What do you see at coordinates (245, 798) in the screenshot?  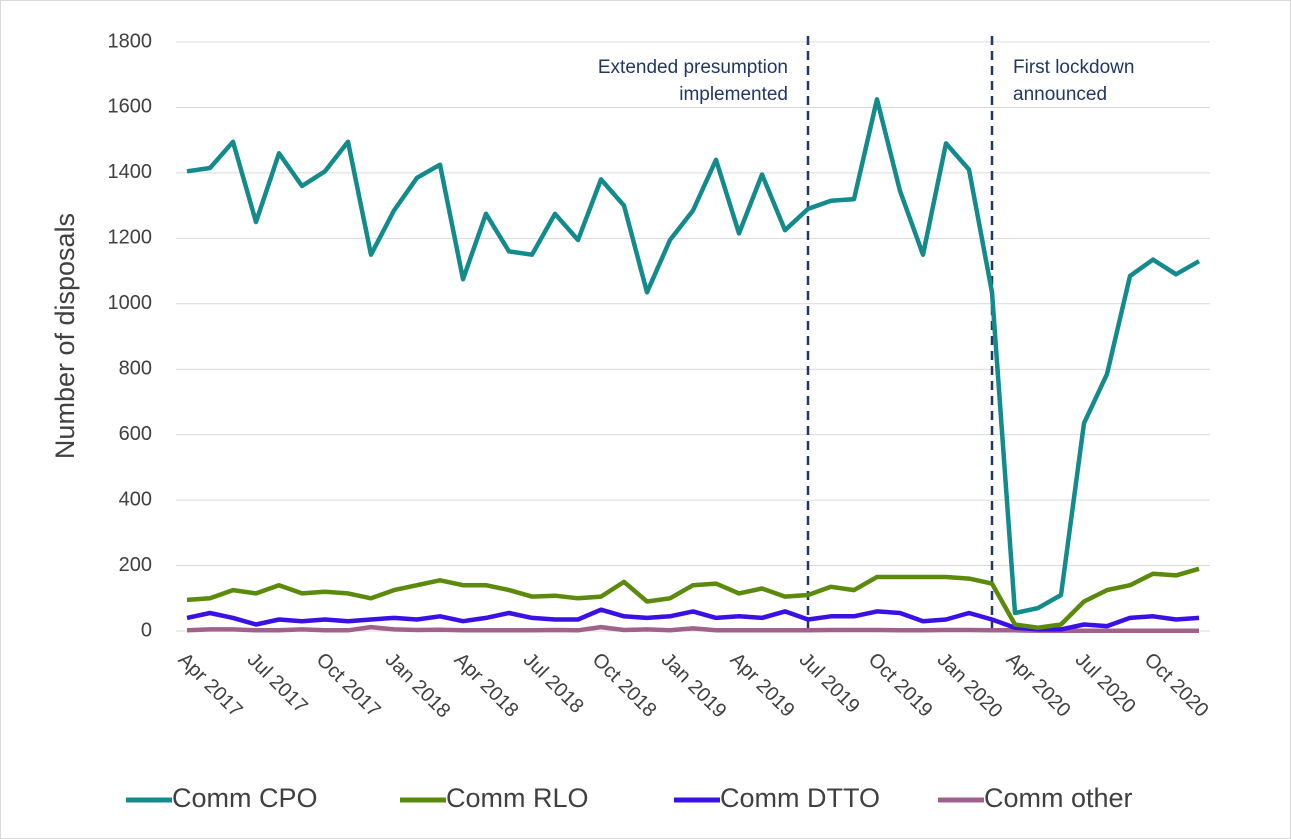 I see `legend-label: Comm CPO` at bounding box center [245, 798].